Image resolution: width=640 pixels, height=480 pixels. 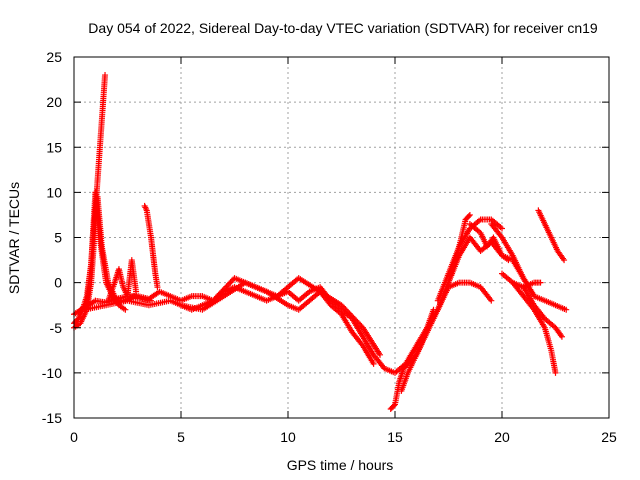 I want to click on y-axis-label: SDTVAR / TECUs, so click(x=14, y=238).